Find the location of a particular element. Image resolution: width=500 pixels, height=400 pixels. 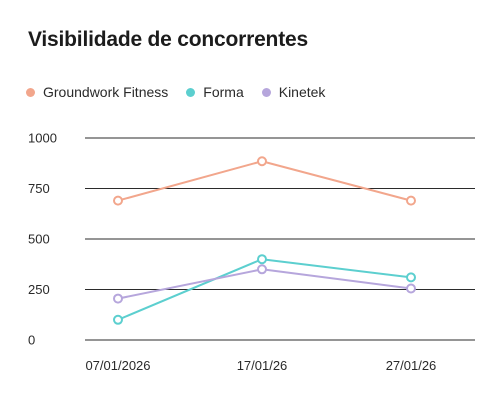

series-line-groundwork is located at coordinates (264, 181).